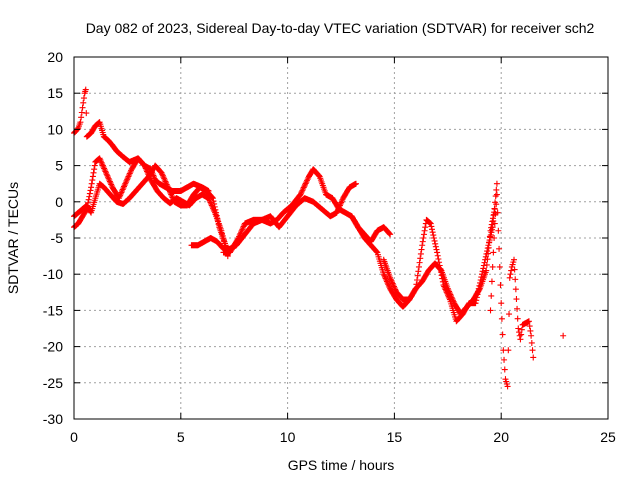 Image resolution: width=640 pixels, height=480 pixels. What do you see at coordinates (55, 129) in the screenshot?
I see `y-tick-label: 10` at bounding box center [55, 129].